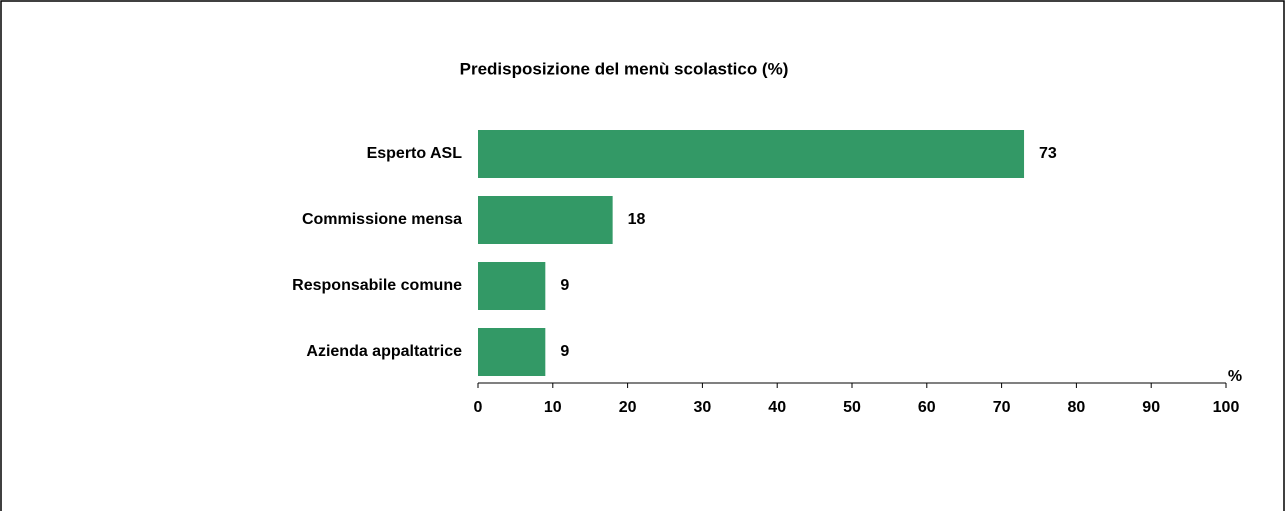  What do you see at coordinates (852, 407) in the screenshot?
I see `x-tick-label: 50` at bounding box center [852, 407].